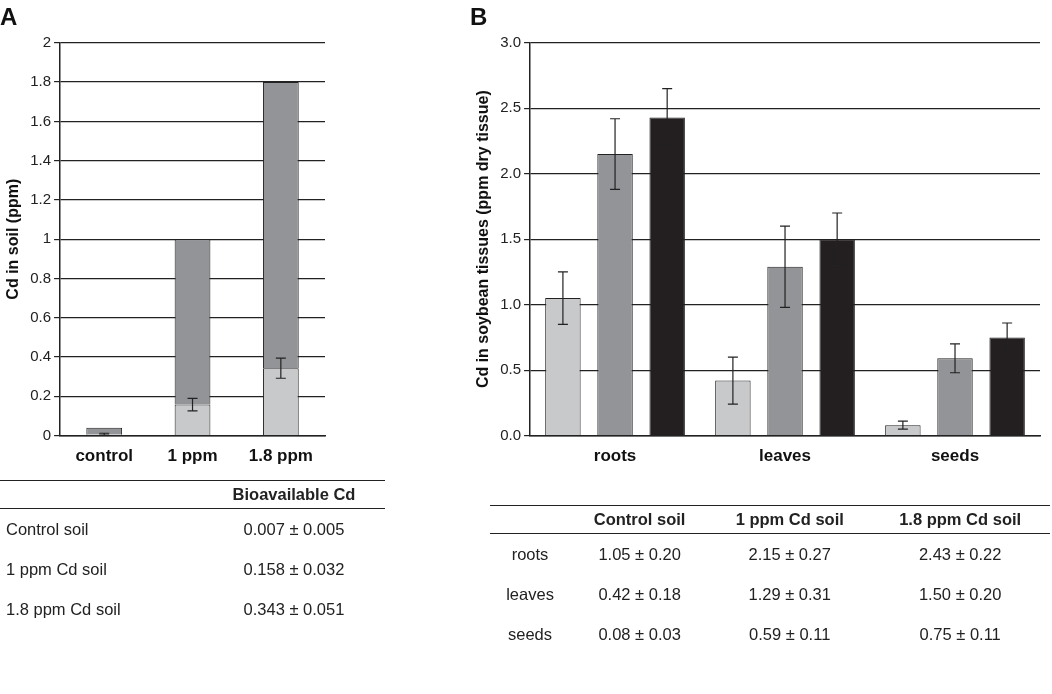  What do you see at coordinates (511, 303) in the screenshot?
I see `y-tick-label: 1.0` at bounding box center [511, 303].